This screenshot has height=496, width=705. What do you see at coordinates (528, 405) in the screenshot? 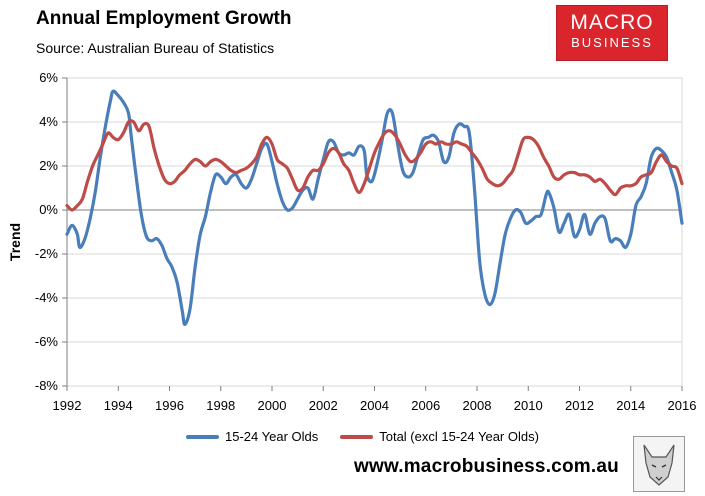
I see `x-tick-label: 2010` at bounding box center [528, 405].